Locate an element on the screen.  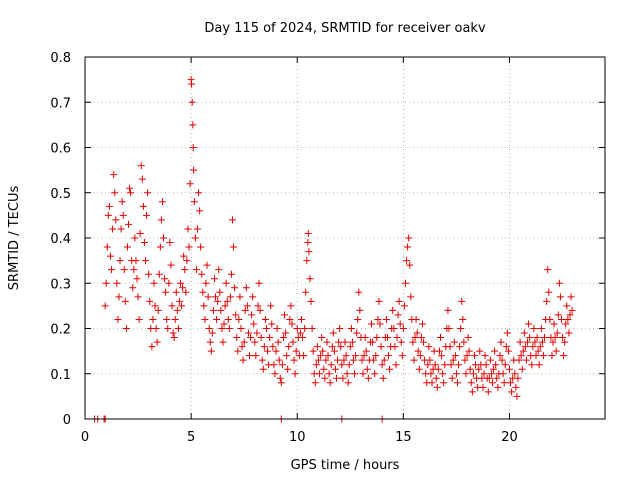
y-tick-label: 0.8 is located at coordinates (60, 58).